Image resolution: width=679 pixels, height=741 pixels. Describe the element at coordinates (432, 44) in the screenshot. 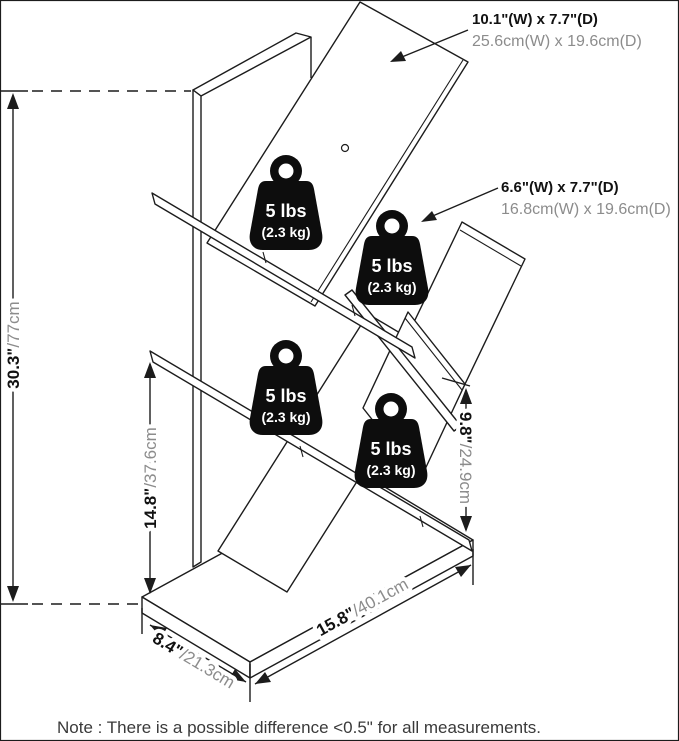

I see `top-shelf-leader-line` at that location.